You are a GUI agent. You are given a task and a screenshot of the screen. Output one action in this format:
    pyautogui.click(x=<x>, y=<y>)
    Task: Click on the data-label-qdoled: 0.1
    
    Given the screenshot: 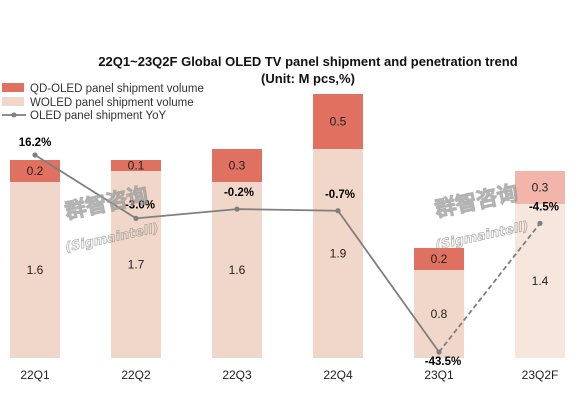 What is the action you would take?
    pyautogui.click(x=136, y=166)
    